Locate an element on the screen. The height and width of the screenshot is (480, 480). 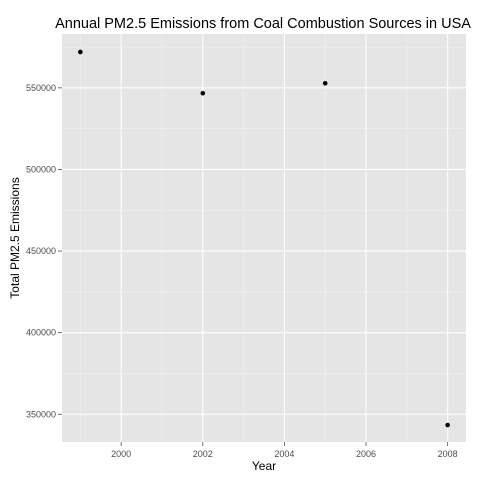
y-axis-title: Total PM2.5 Emissions is located at coordinates (15, 237).